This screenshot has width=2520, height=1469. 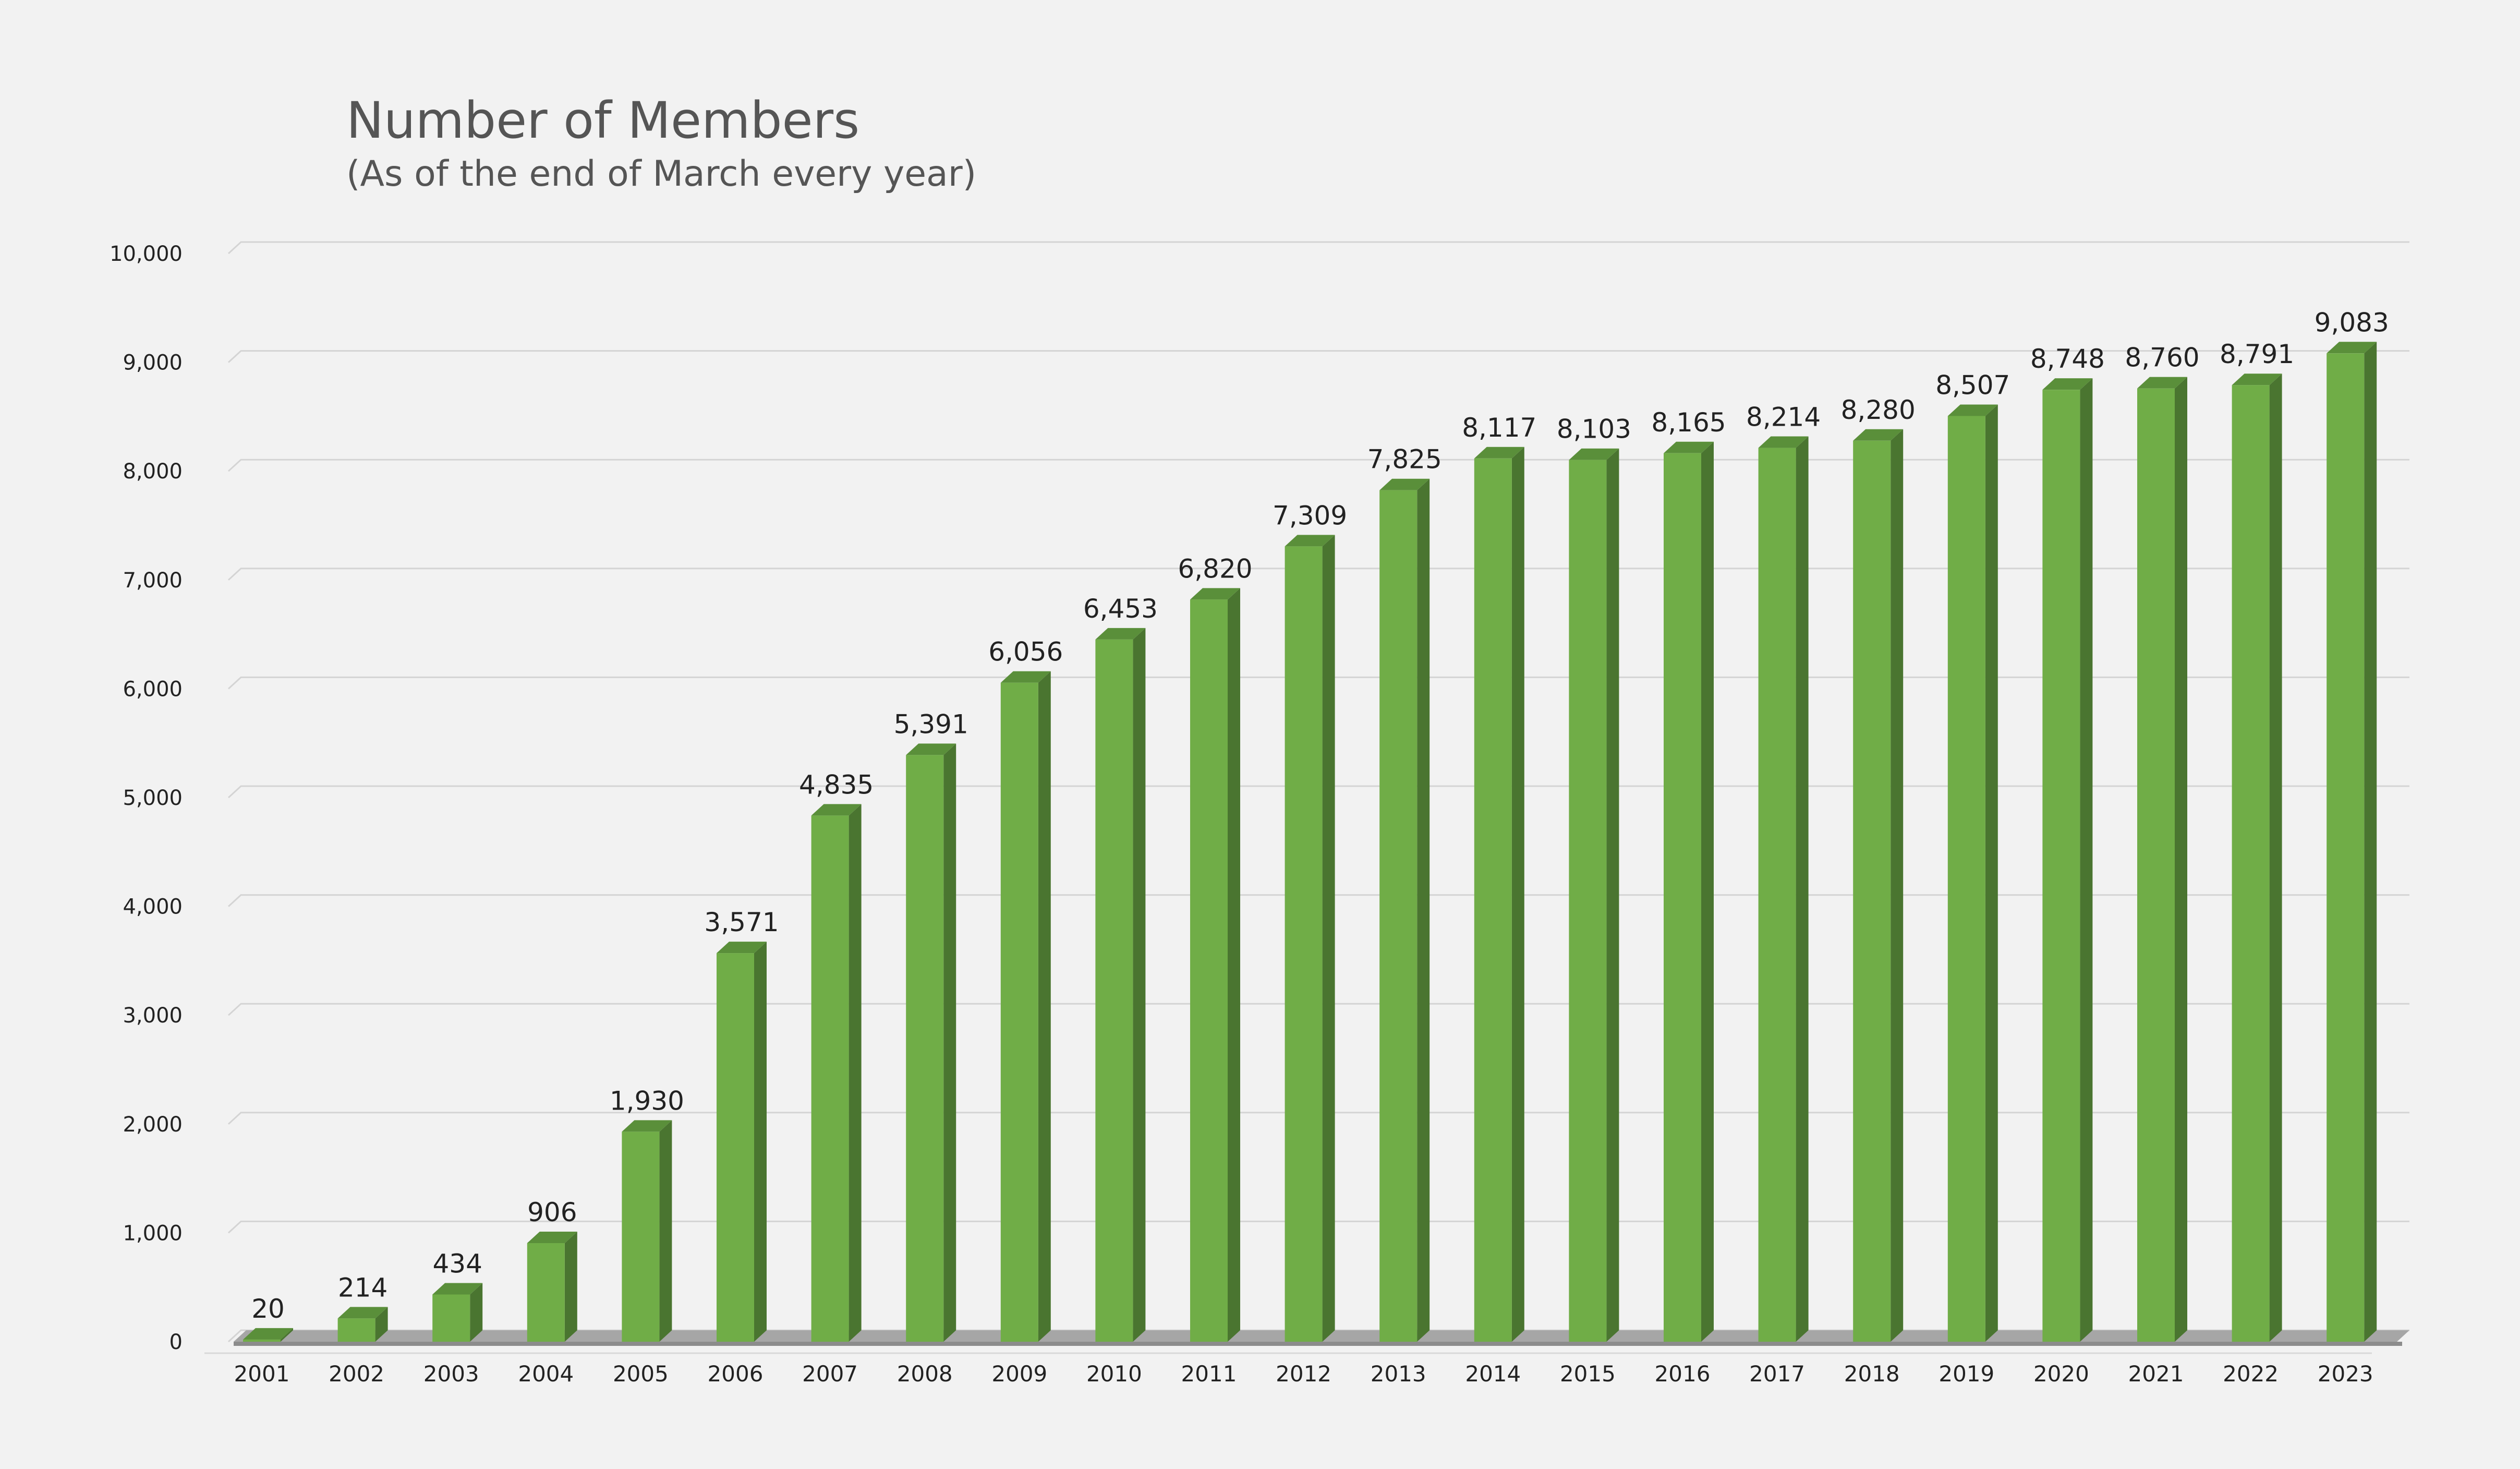 I want to click on x-tick-label-2007: 2007, so click(x=830, y=1374).